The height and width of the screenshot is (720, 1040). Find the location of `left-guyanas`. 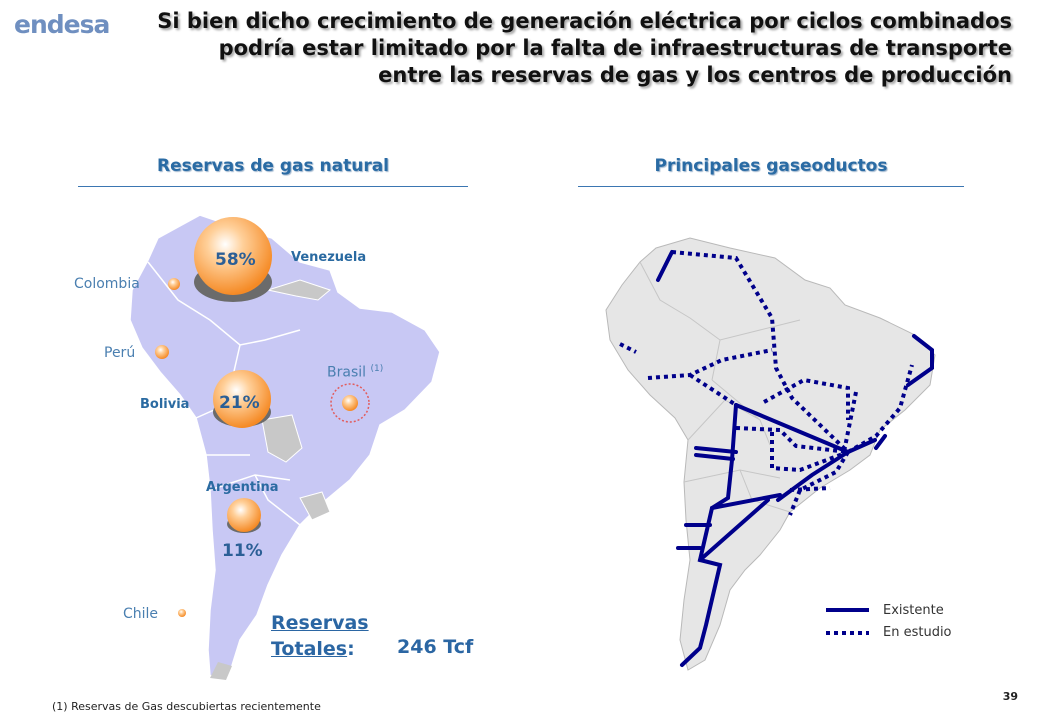

left-guyanas is located at coordinates (299, 290).